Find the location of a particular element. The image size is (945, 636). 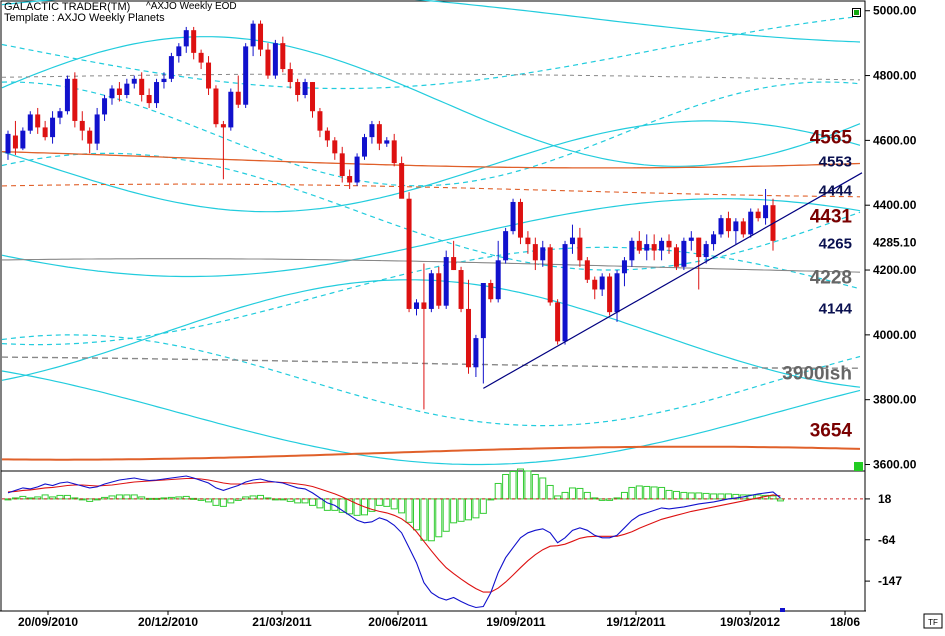

last-price-label: 4285.10 is located at coordinates (895, 242).